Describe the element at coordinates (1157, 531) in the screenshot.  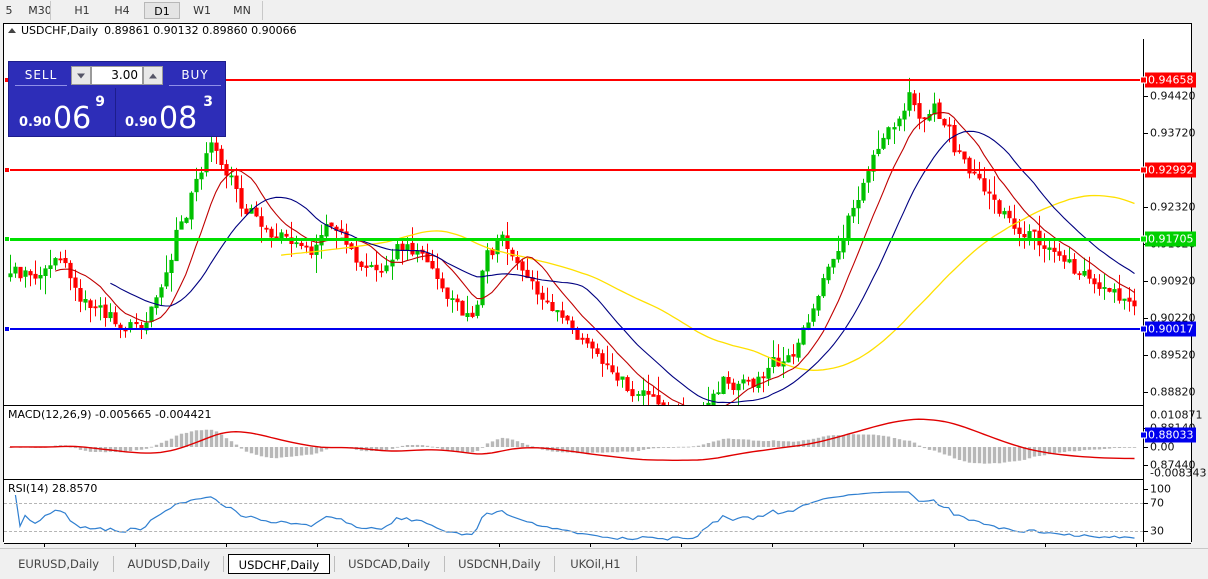
I see `rsi-tick-label: 30` at that location.